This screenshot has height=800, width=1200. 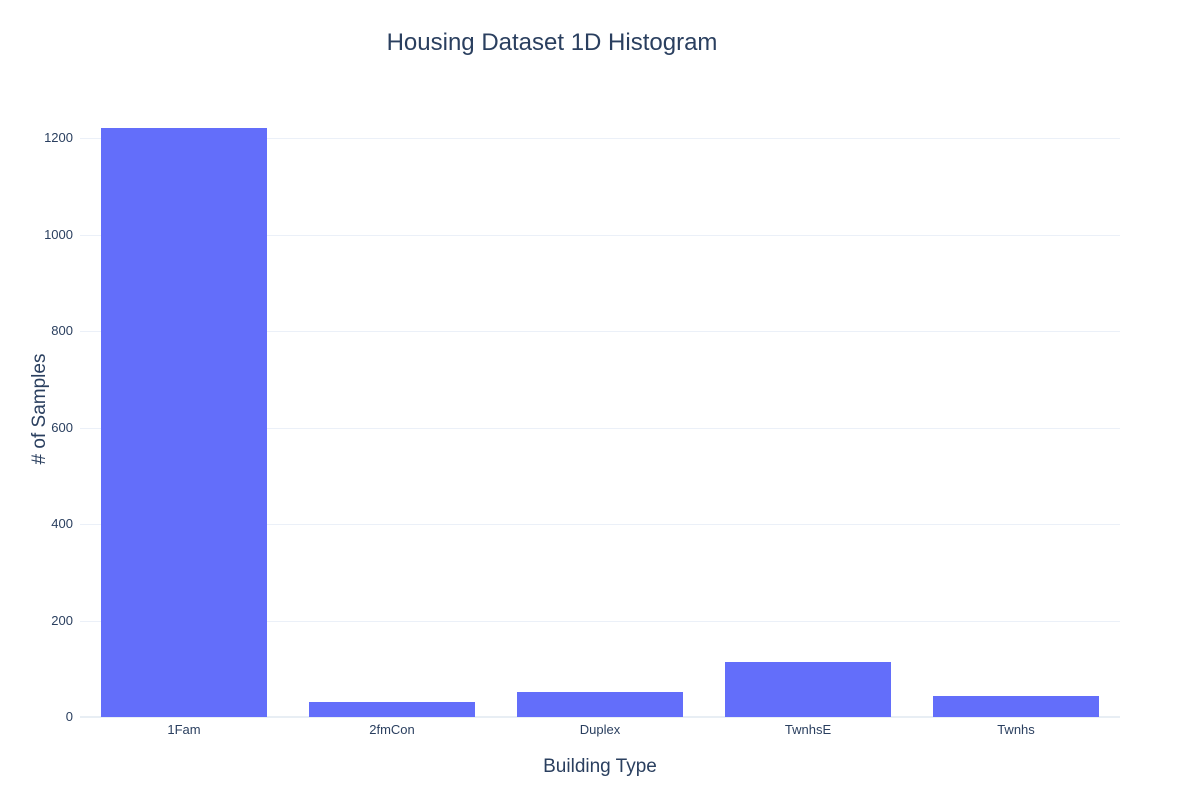 I want to click on x-tick-label-twnhs: Twnhs, so click(x=1016, y=729).